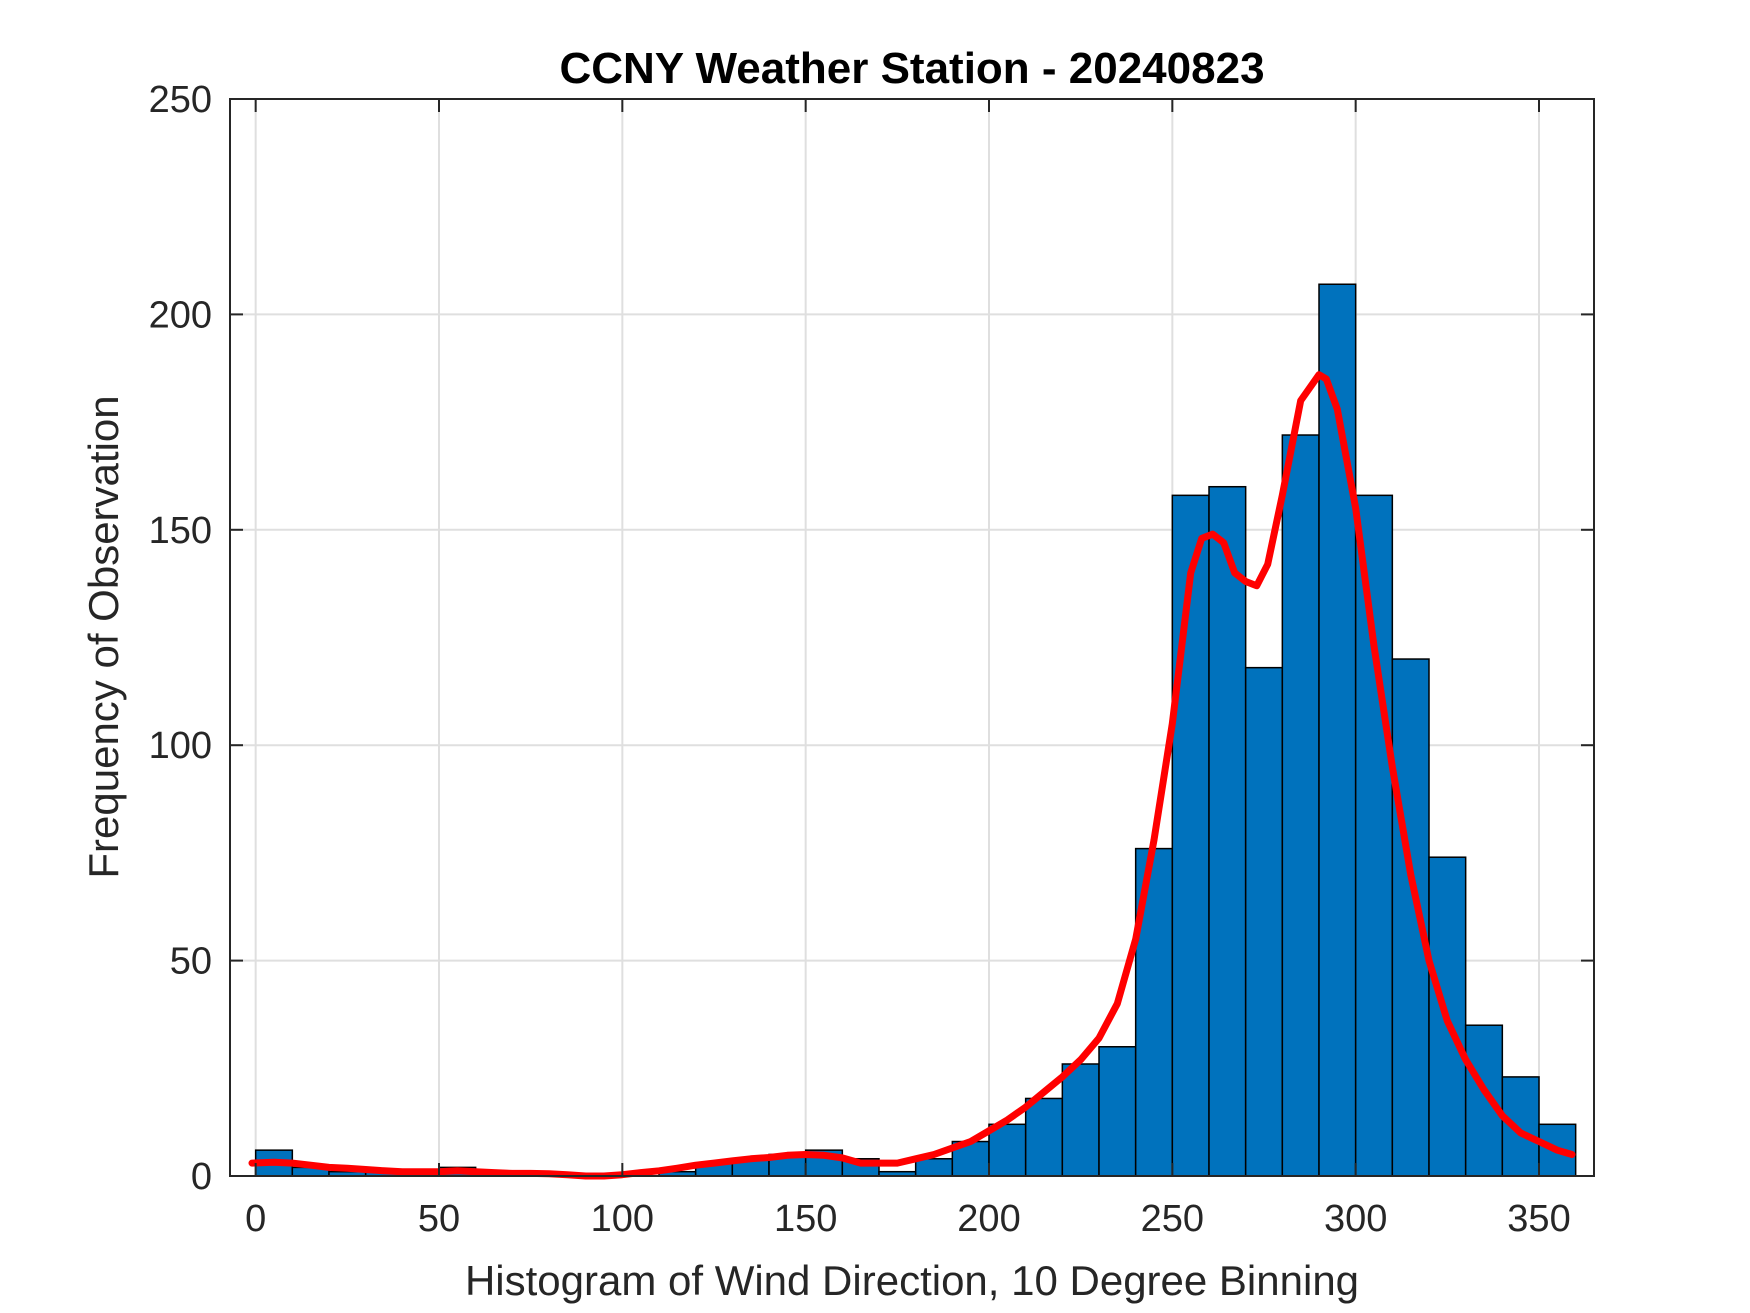 The image size is (1750, 1313). I want to click on y-tick-label: 50, so click(191, 962).